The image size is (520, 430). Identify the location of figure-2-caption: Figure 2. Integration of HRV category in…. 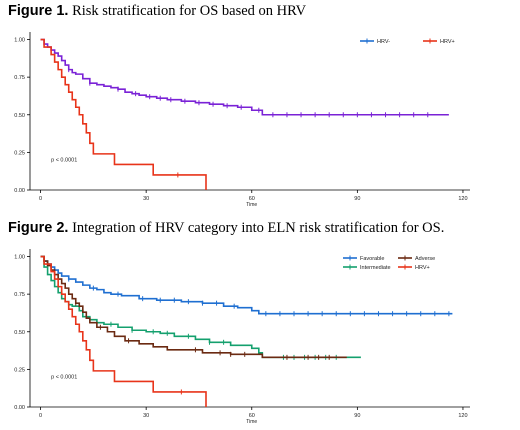
(226, 228).